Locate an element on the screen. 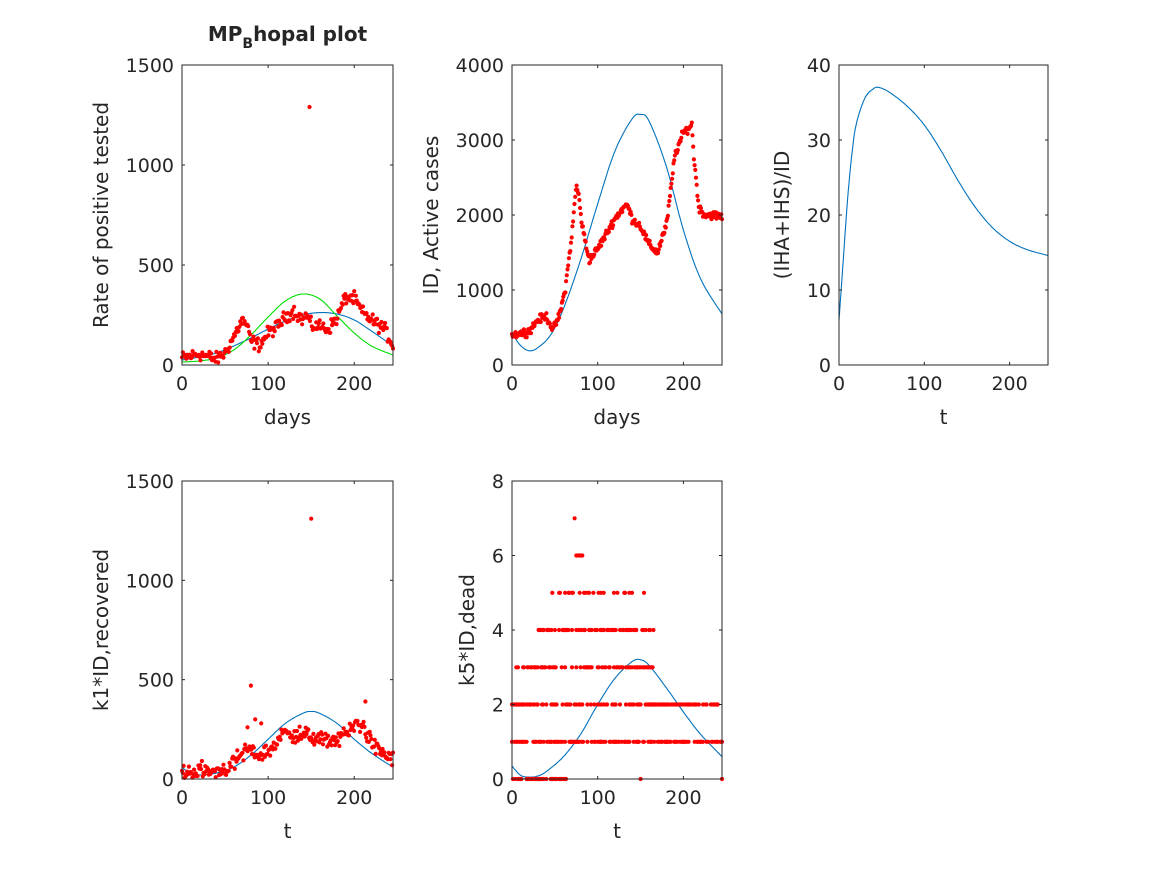  y-axis-label: k1*ID,recovered is located at coordinates (101, 630).